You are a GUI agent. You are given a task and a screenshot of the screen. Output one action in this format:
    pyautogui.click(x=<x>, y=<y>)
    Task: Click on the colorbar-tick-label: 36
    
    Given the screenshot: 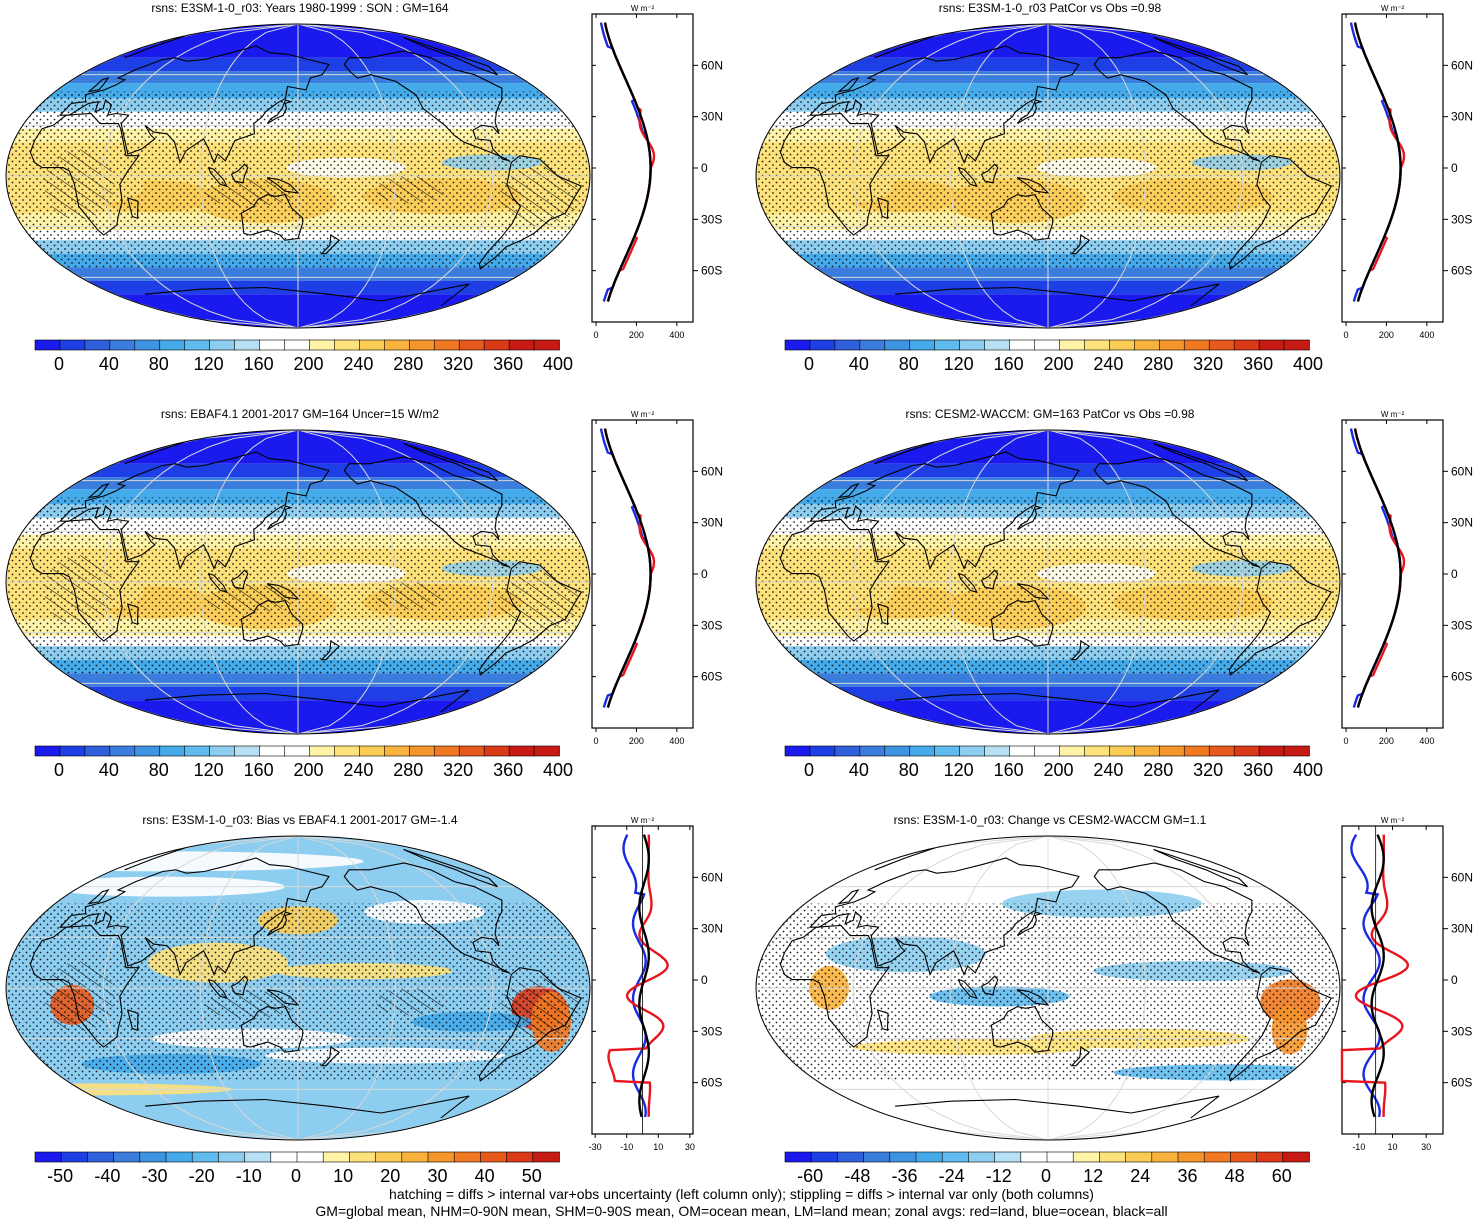 What is the action you would take?
    pyautogui.click(x=1187, y=1176)
    